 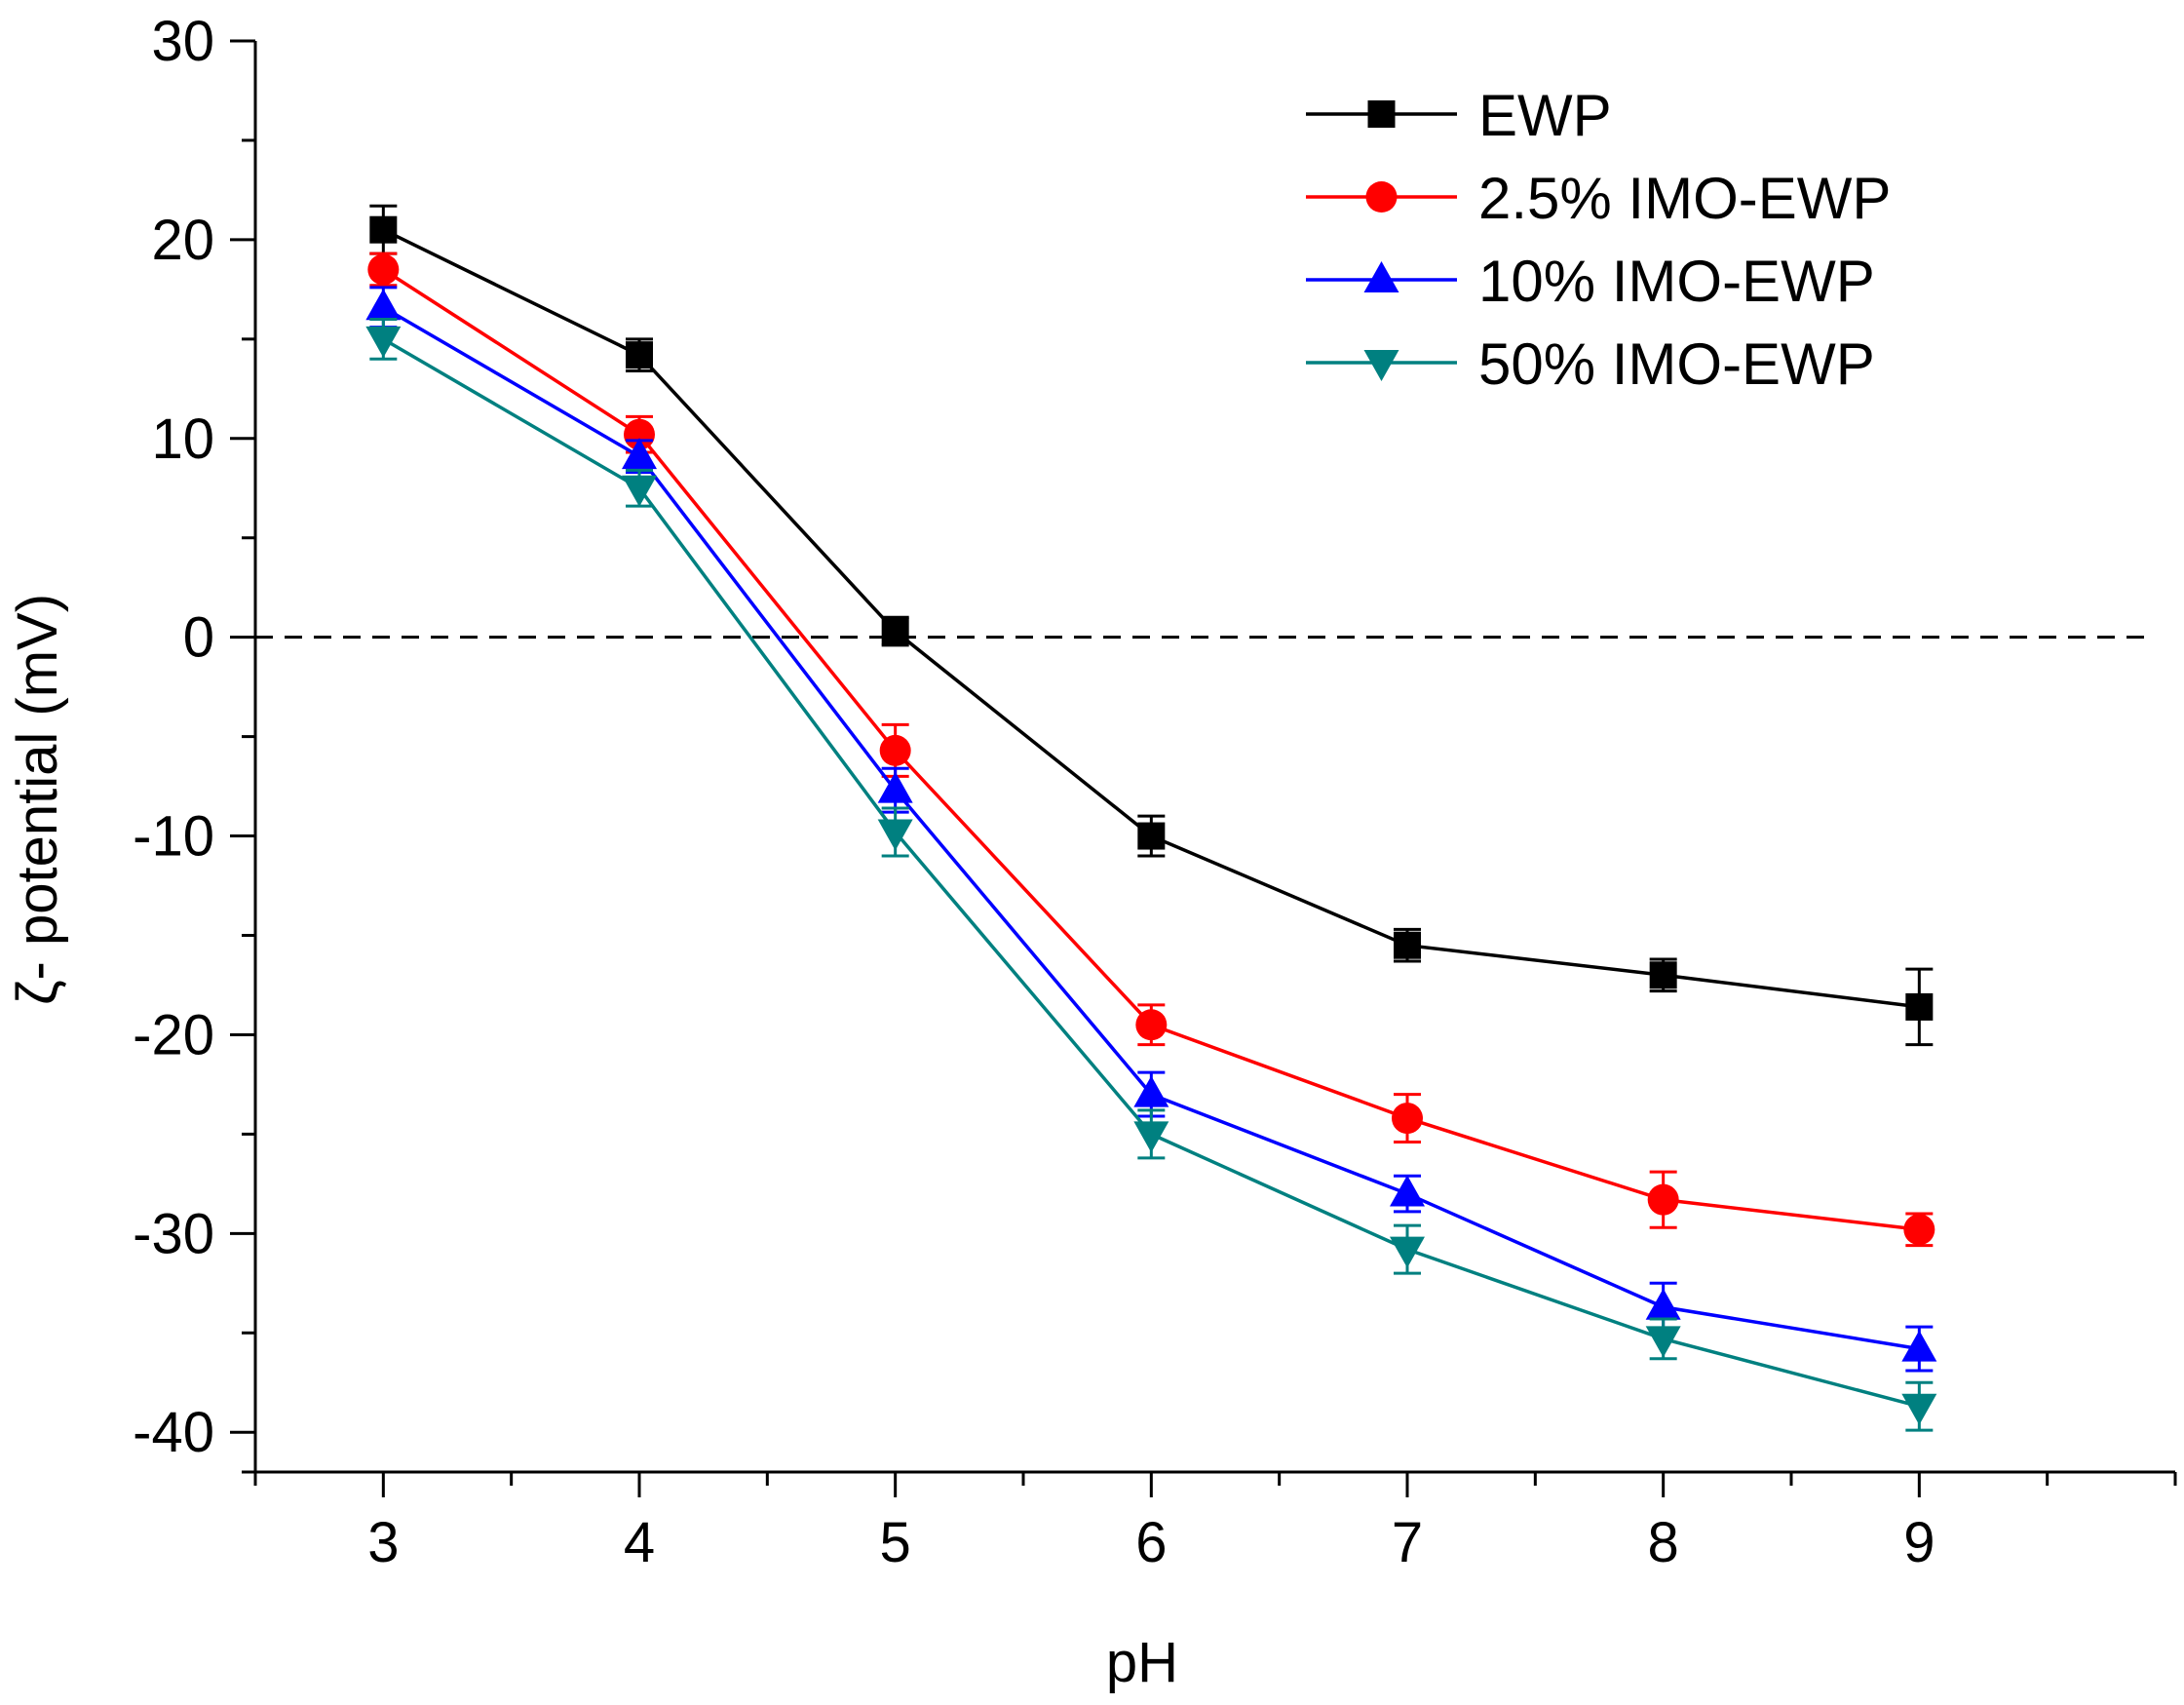 What do you see at coordinates (182, 240) in the screenshot?
I see `y-tick-label: 20` at bounding box center [182, 240].